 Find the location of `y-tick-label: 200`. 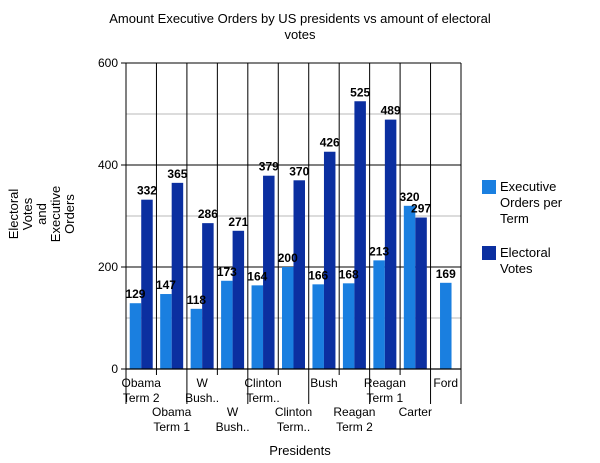

y-tick-label: 200 is located at coordinates (108, 267).